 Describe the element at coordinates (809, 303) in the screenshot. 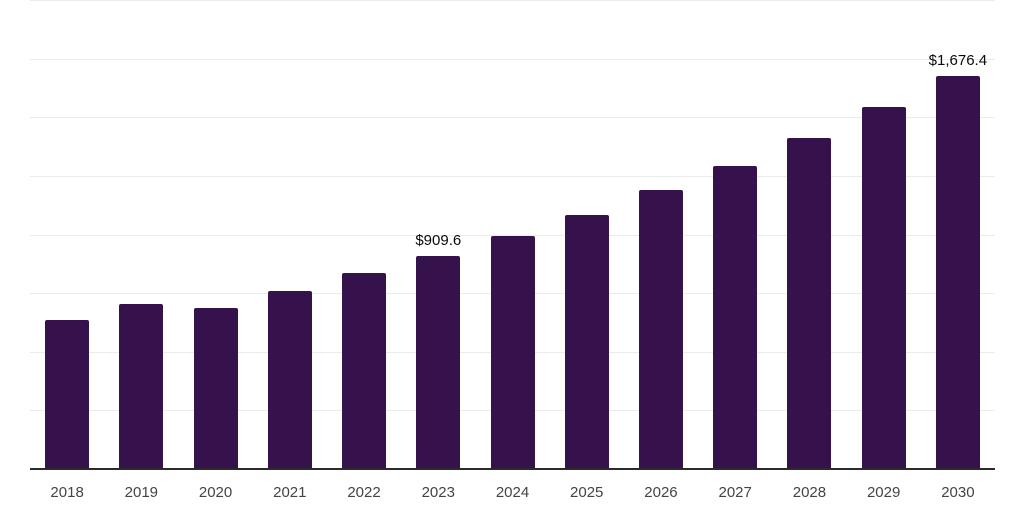

I see `bar-2028` at that location.